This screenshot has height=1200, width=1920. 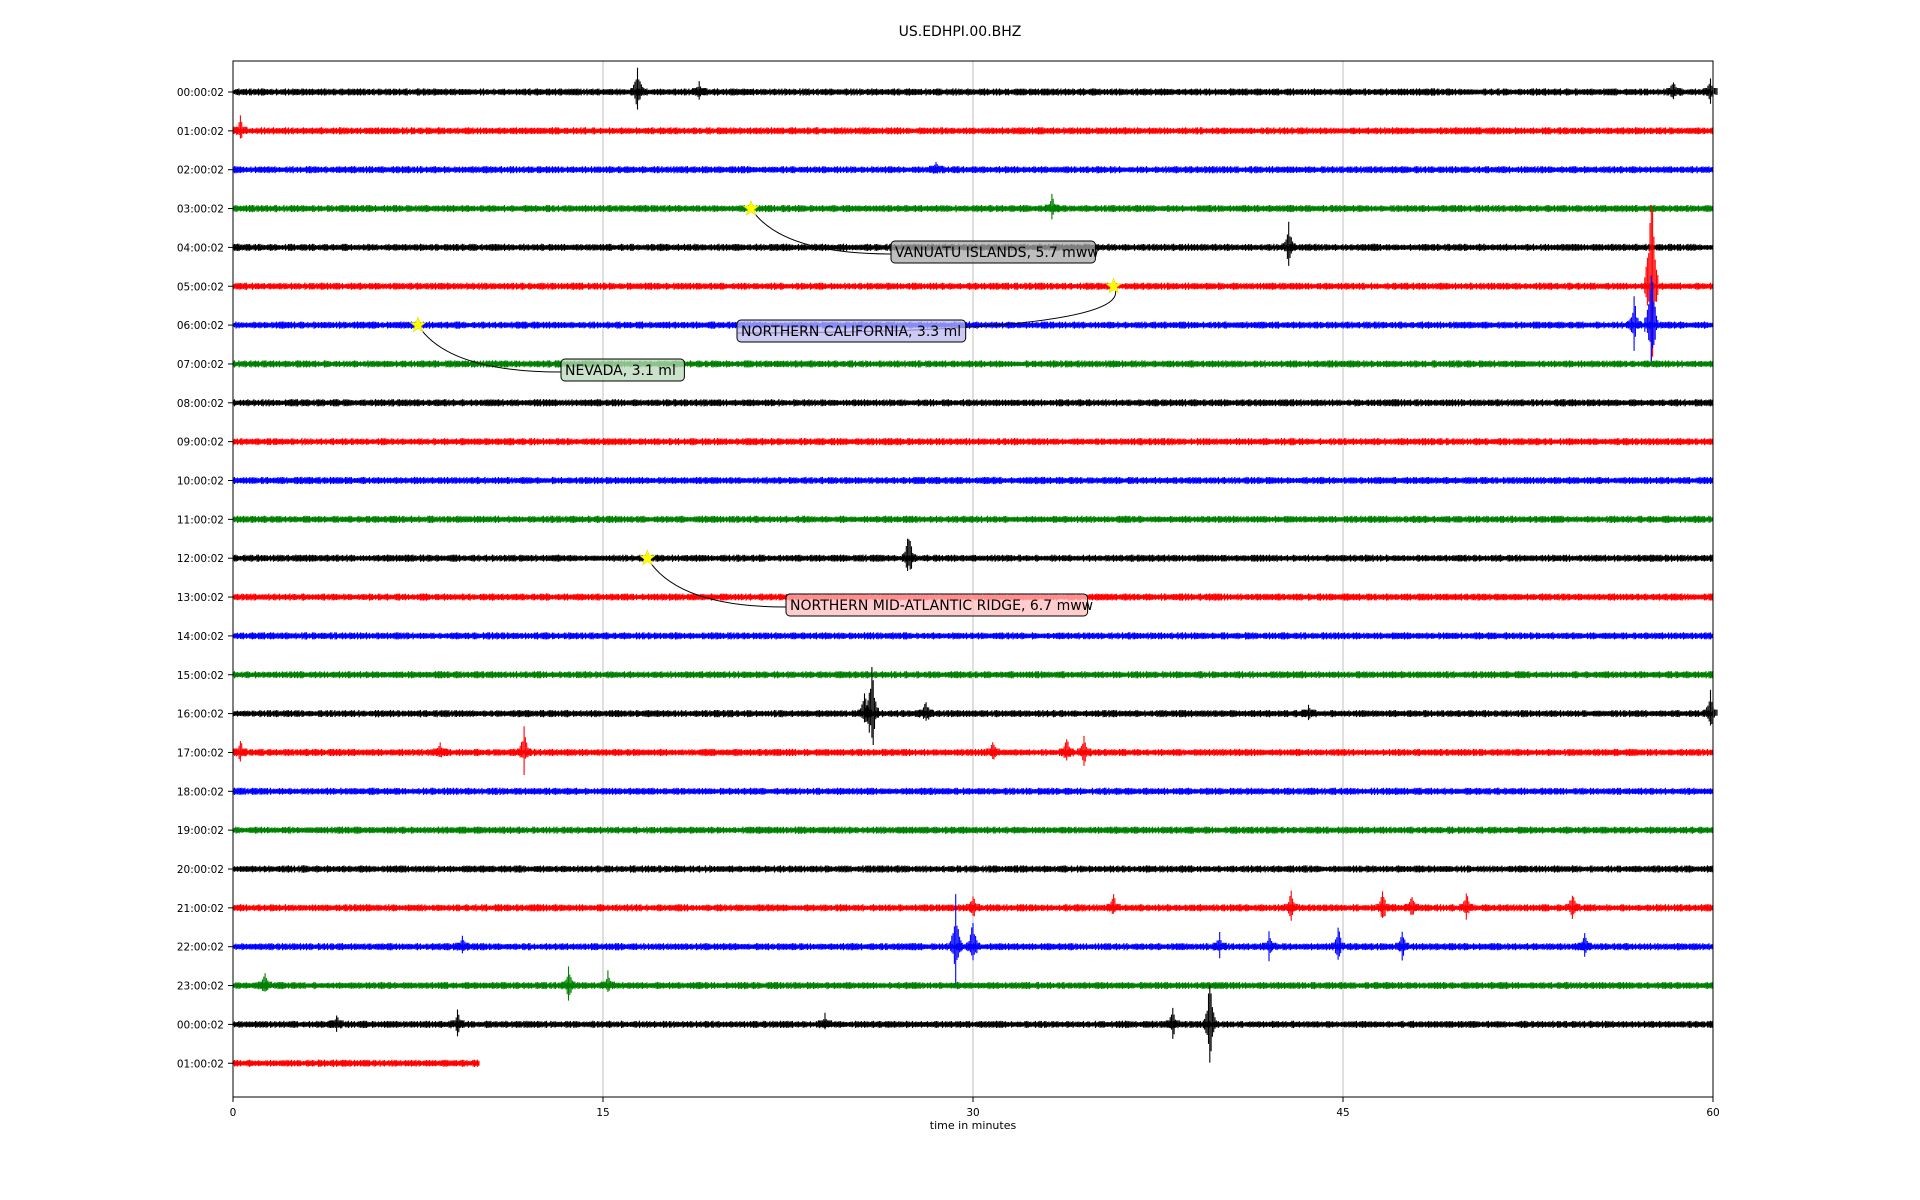 What do you see at coordinates (233, 1113) in the screenshot?
I see `x-tick-label: 0` at bounding box center [233, 1113].